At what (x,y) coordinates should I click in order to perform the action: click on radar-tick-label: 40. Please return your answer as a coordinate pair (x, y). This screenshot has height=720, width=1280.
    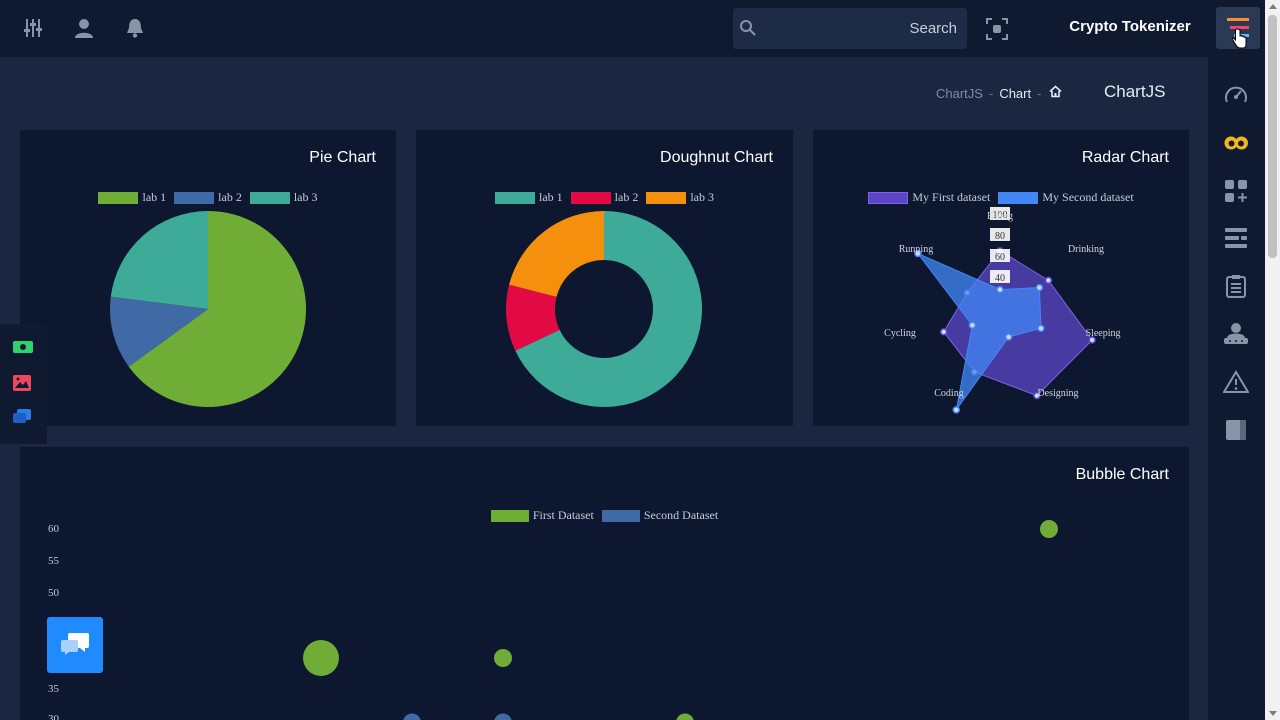
    Looking at the image, I should click on (1000, 278).